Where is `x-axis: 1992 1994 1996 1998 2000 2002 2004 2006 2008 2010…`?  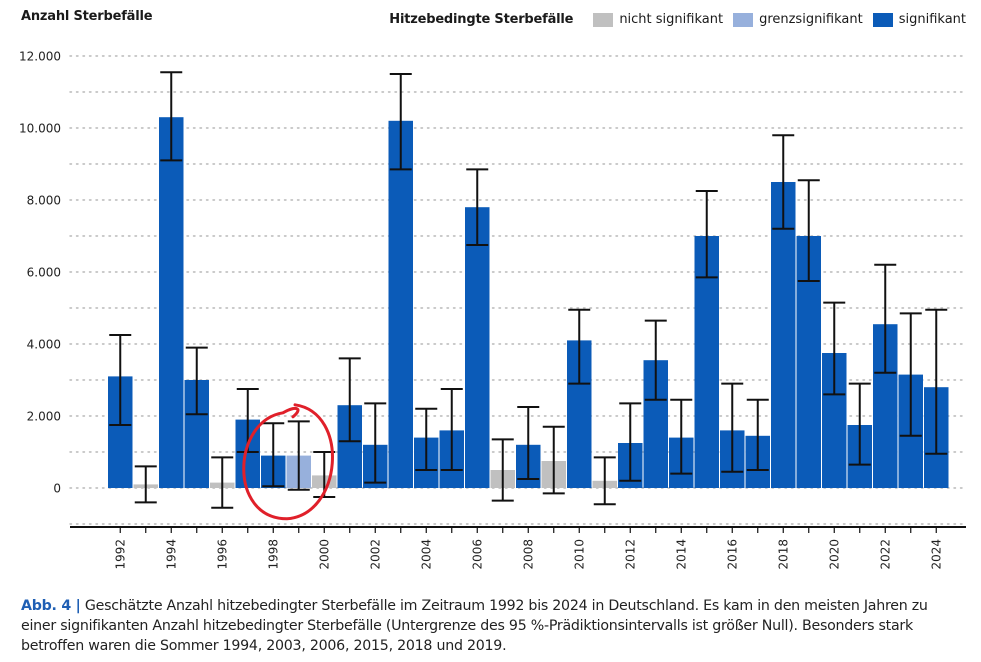 x-axis: 1992 1994 1996 1998 2000 2002 2004 2006 2008 2010… is located at coordinates (518, 548).